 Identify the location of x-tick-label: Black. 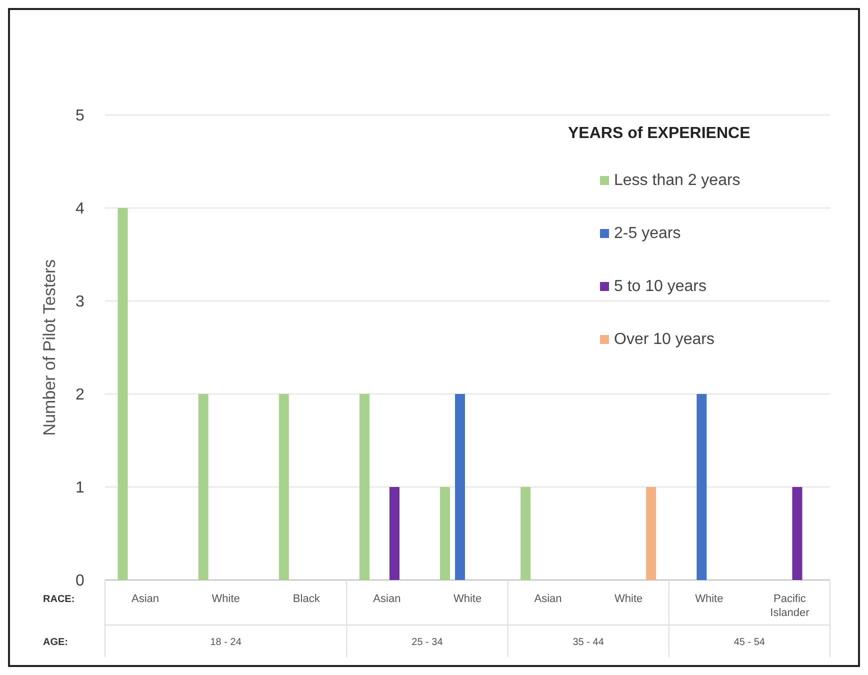
(306, 599).